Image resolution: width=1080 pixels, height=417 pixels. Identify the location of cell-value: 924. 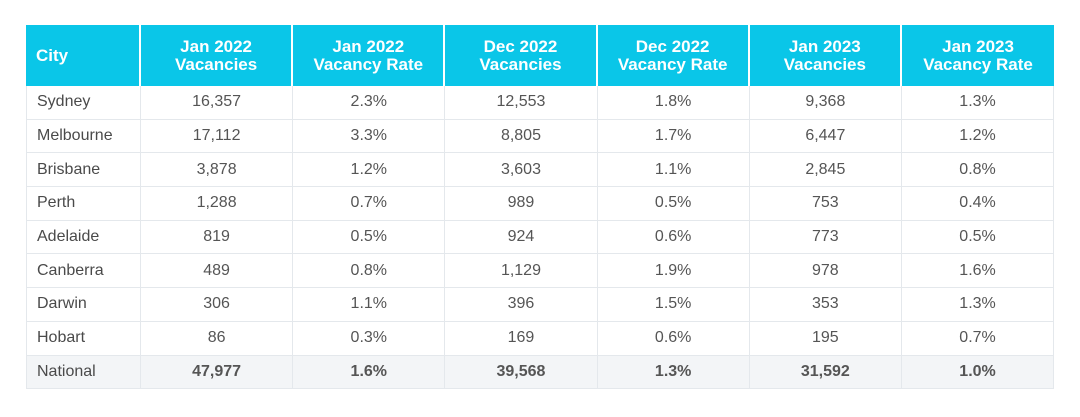
(521, 237).